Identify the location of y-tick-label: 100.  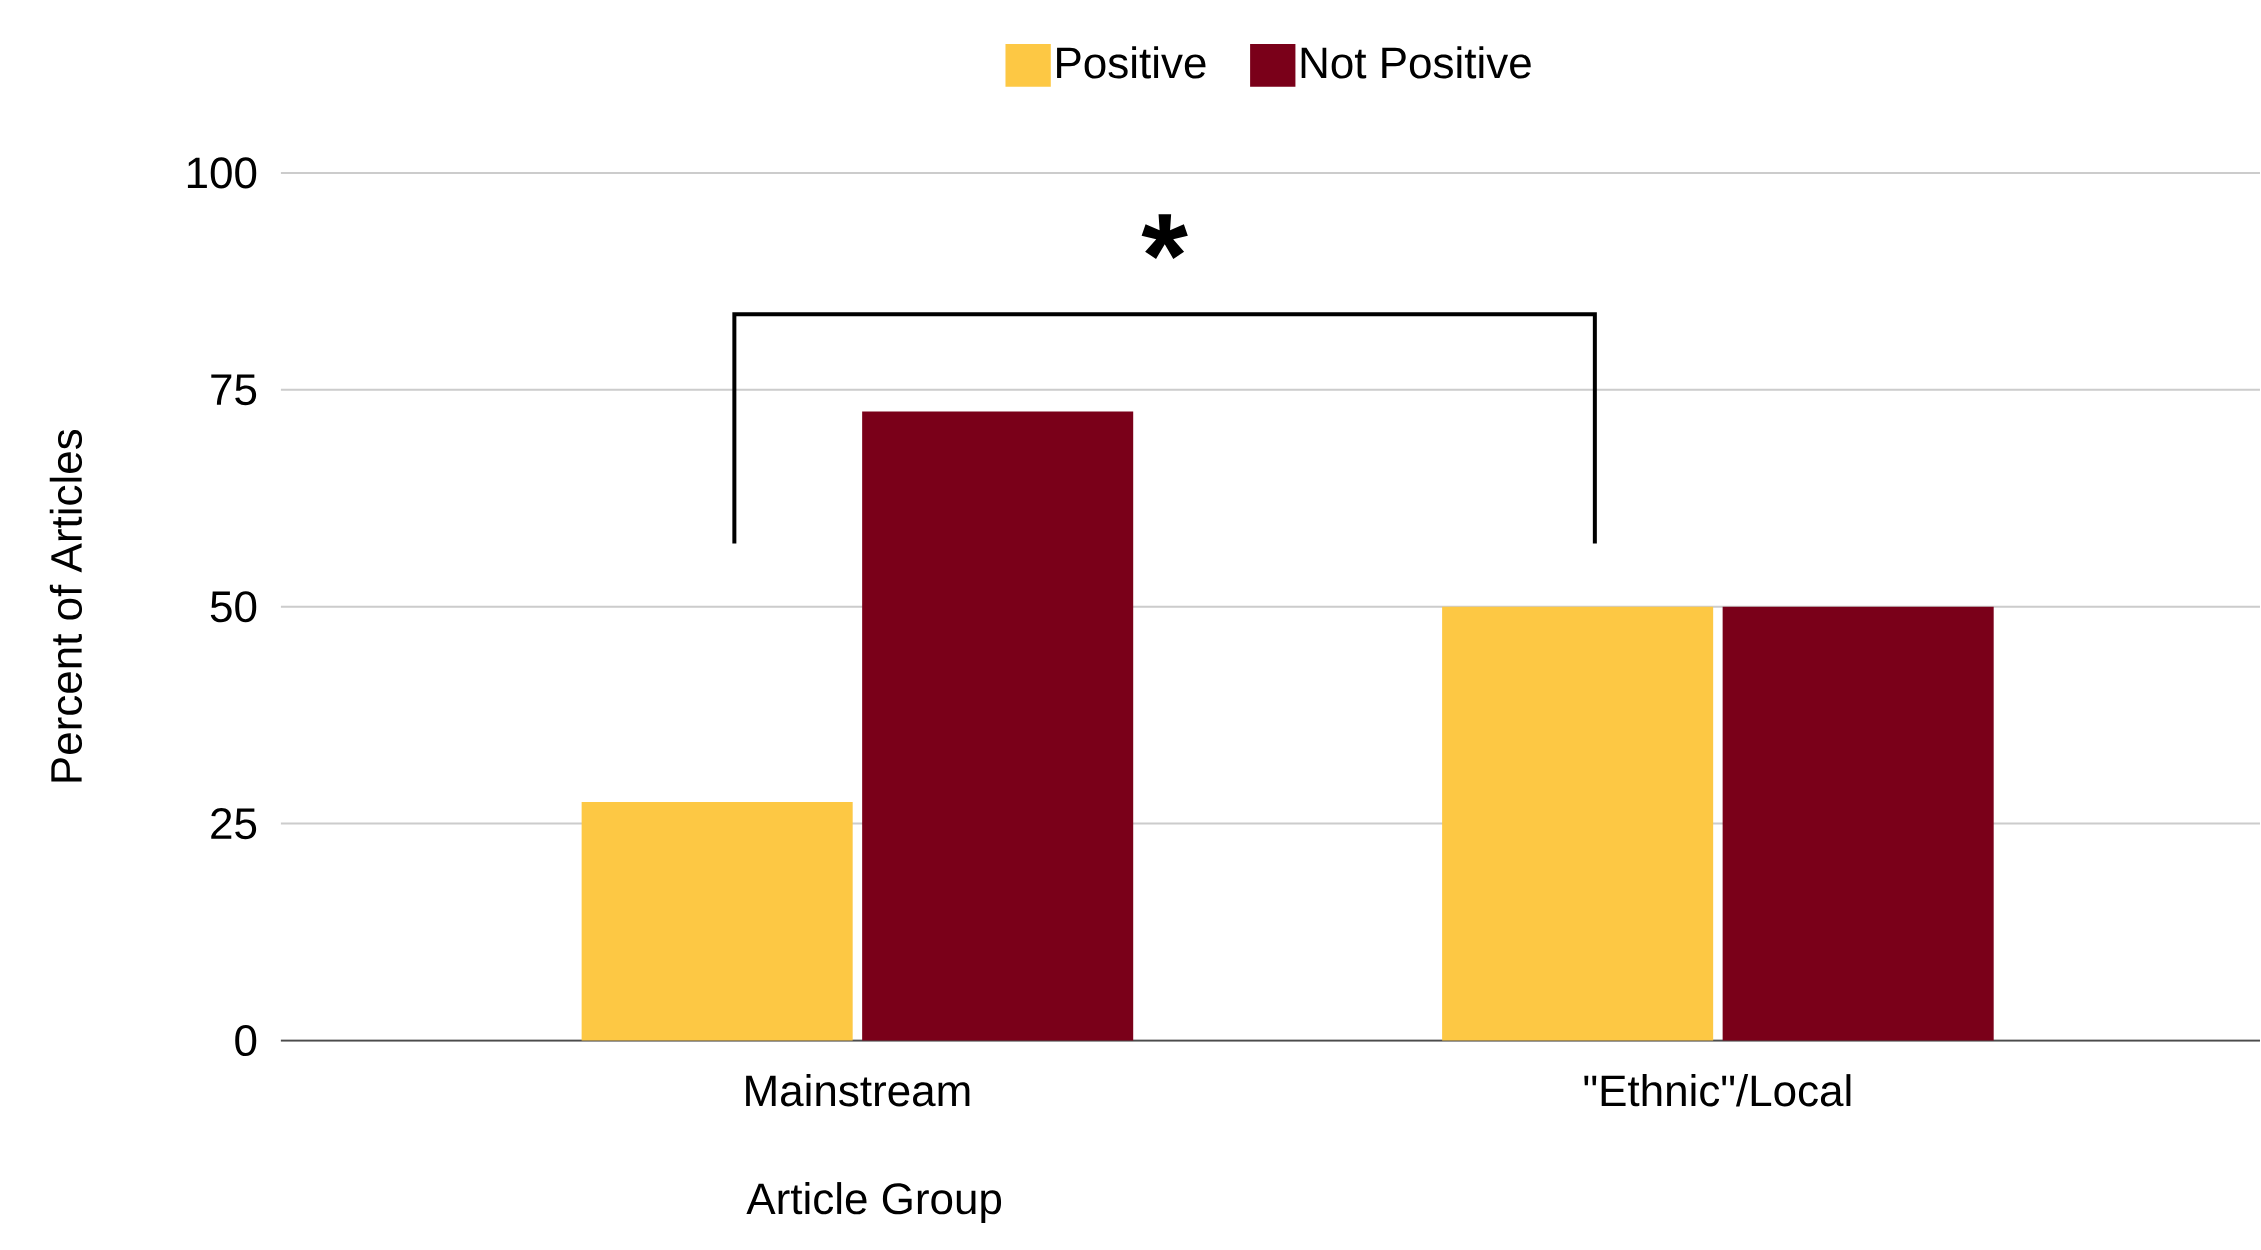
(222, 173).